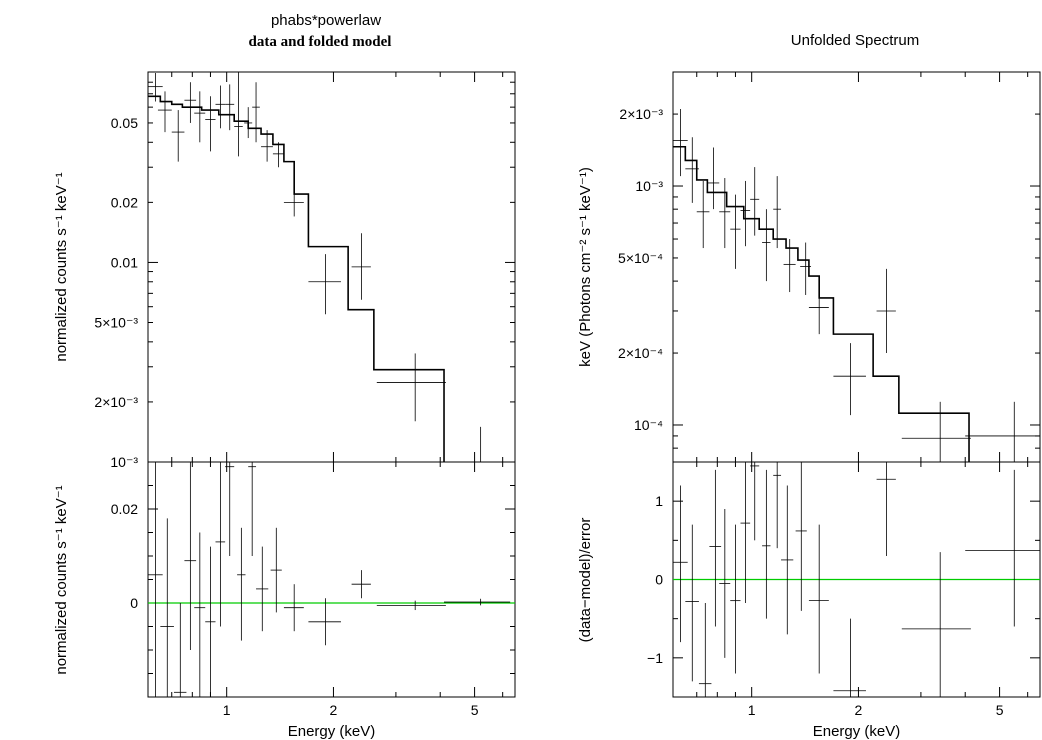  Describe the element at coordinates (585, 267) in the screenshot. I see `y-axis-label: keV (Photons cm⁻² s⁻¹ keV⁻¹)` at that location.